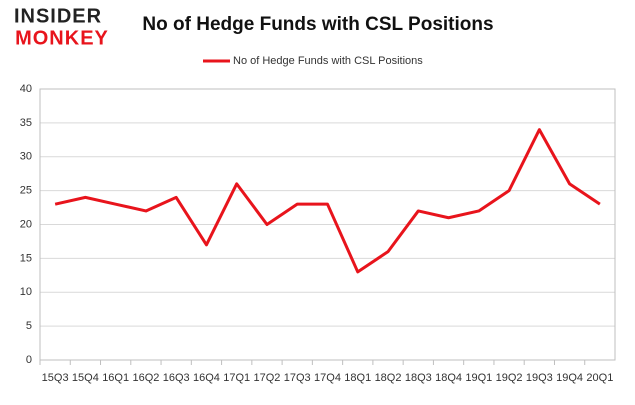  I want to click on y-tick-label: 0, so click(29, 360).